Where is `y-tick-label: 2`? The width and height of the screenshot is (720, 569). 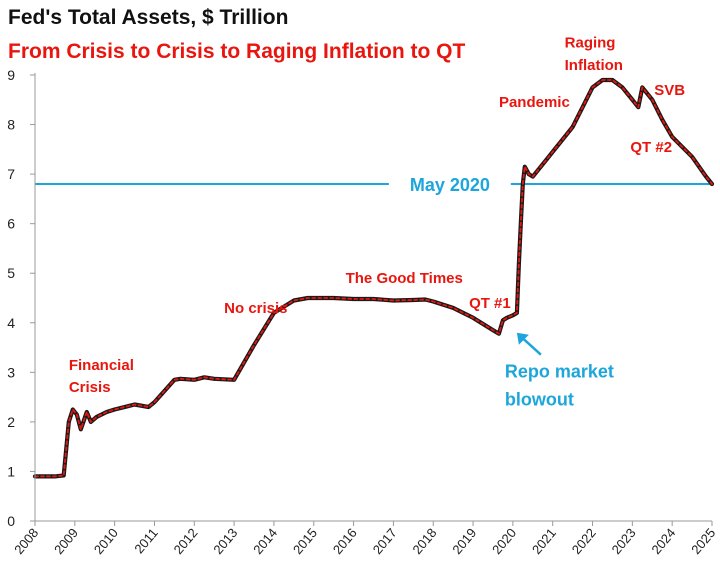
y-tick-label: 2 is located at coordinates (11, 422).